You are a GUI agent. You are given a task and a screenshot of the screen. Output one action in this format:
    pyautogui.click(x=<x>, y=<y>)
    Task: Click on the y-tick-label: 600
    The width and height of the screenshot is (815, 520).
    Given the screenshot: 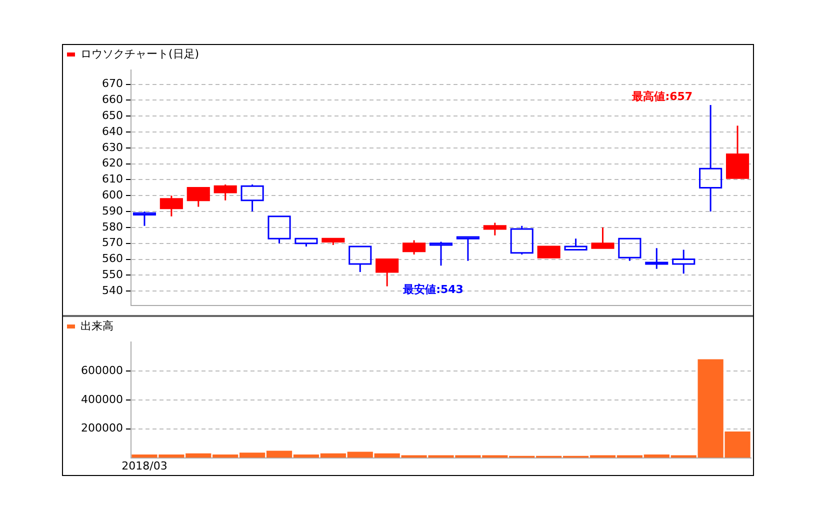 What is the action you would take?
    pyautogui.click(x=112, y=195)
    